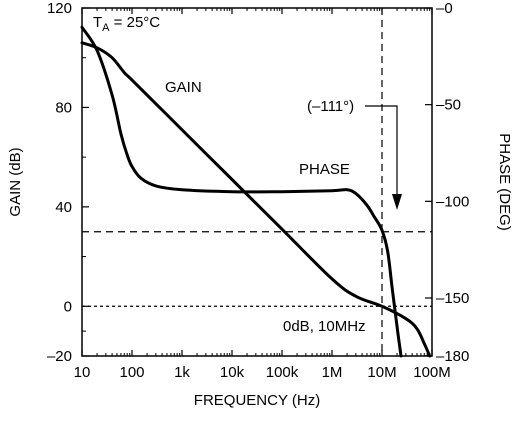  What do you see at coordinates (15, 181) in the screenshot?
I see `y-axis-title-left: GAIN (dB)` at bounding box center [15, 181].